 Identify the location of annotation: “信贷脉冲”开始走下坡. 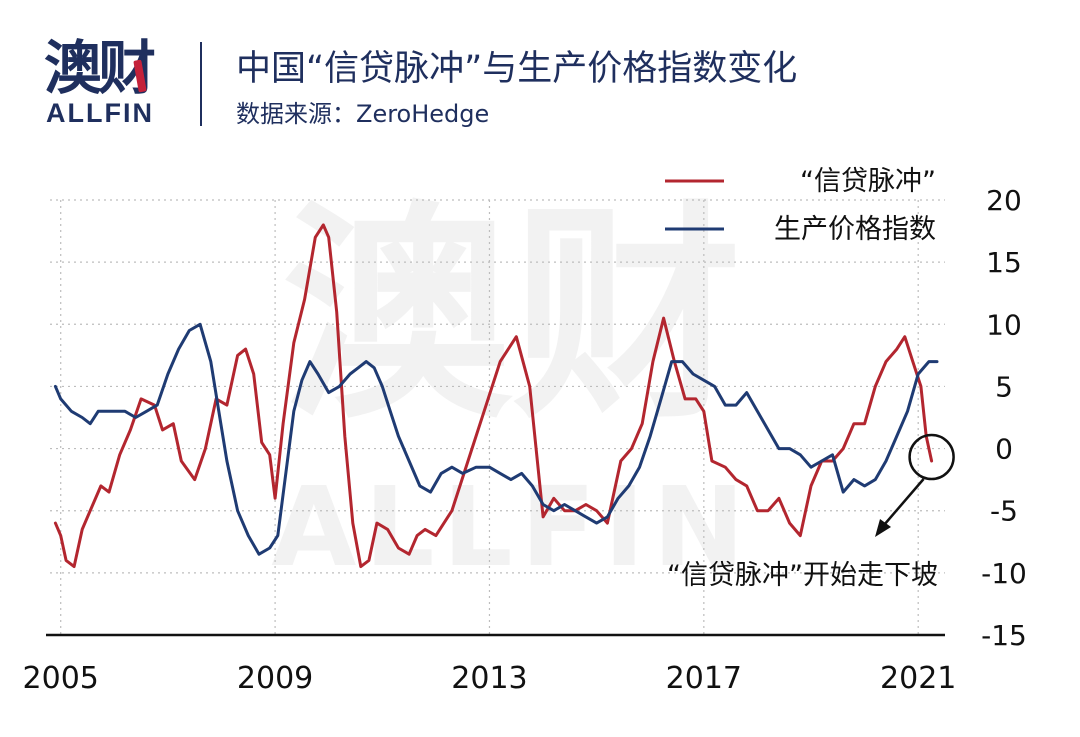
(811, 512).